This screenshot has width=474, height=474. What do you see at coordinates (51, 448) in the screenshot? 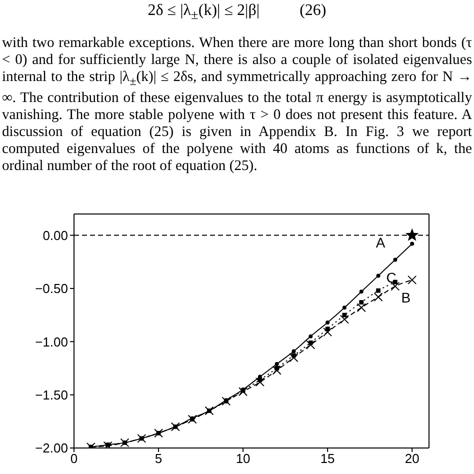
I see `y-tick-label: −2.00` at bounding box center [51, 448].